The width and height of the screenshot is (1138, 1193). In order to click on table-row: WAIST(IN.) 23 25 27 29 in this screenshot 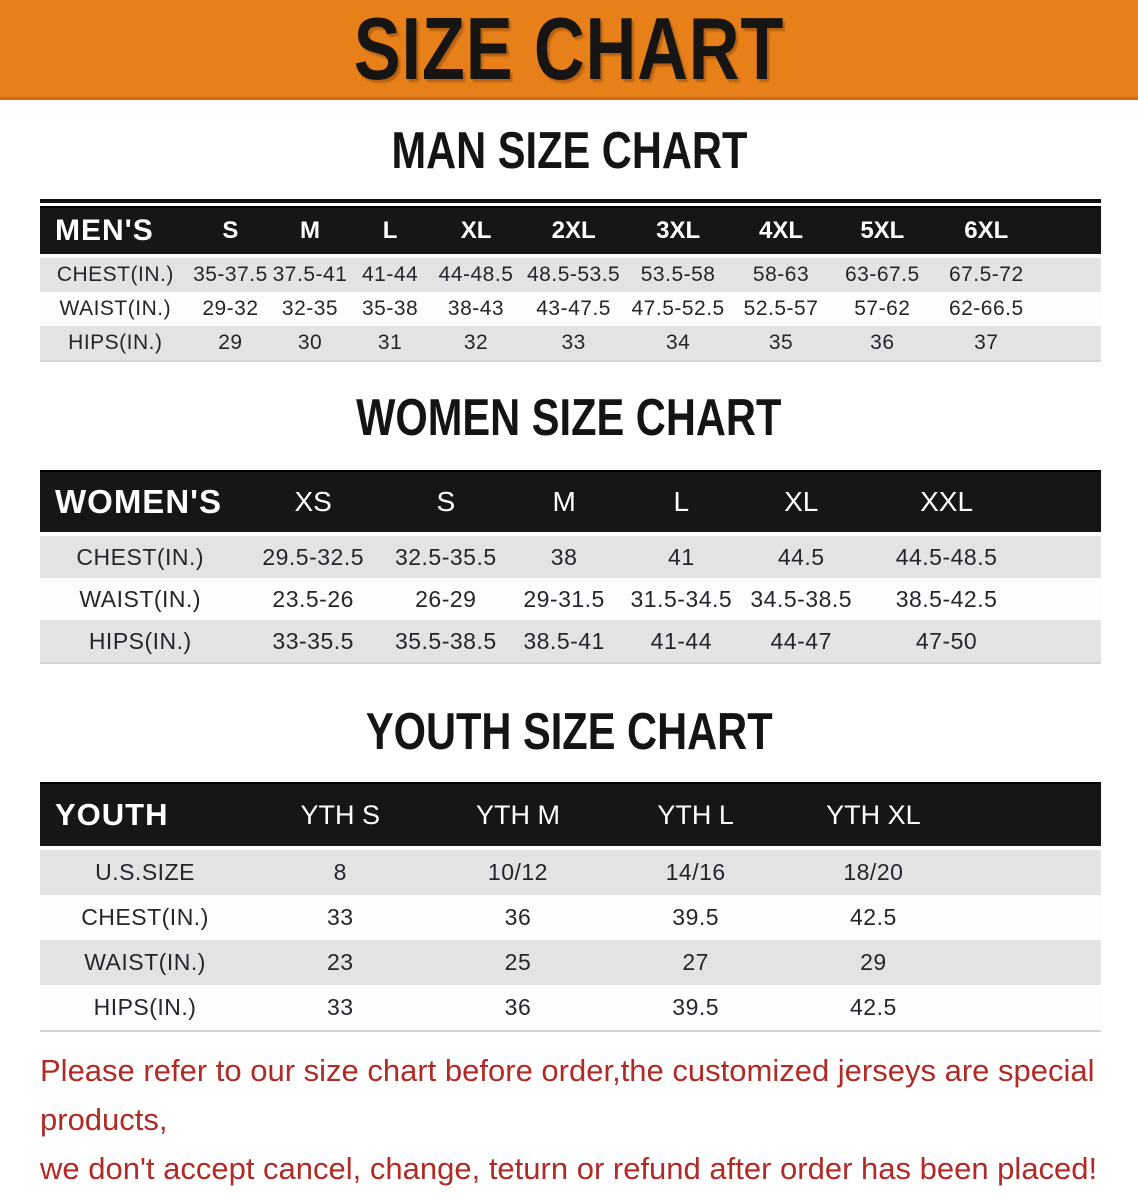, I will do `click(570, 962)`.